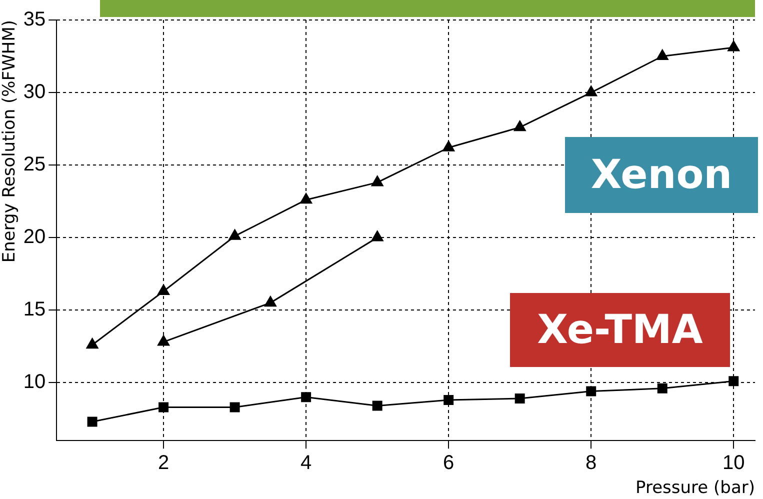  Describe the element at coordinates (661, 175) in the screenshot. I see `annotation: Xenon` at that location.